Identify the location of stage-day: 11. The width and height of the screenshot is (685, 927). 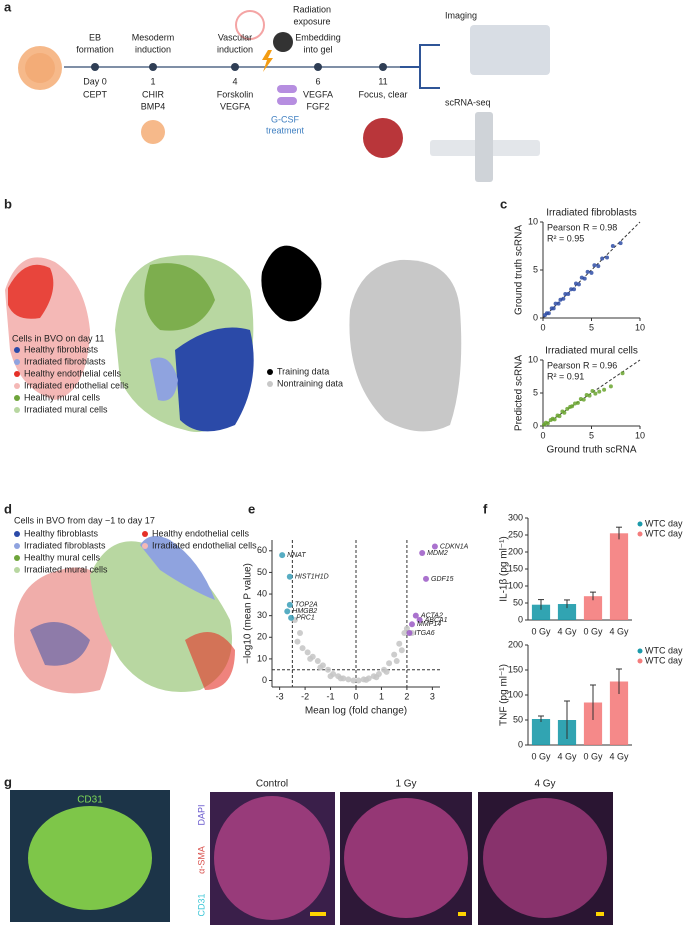
(382, 81).